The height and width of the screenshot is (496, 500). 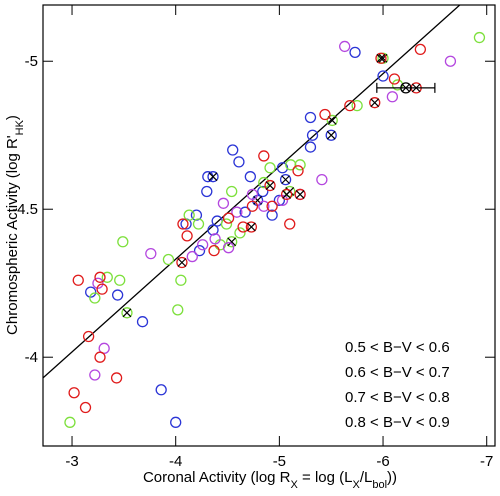 I want to click on x-axis-label-part: = log (L, so click(x=325, y=477).